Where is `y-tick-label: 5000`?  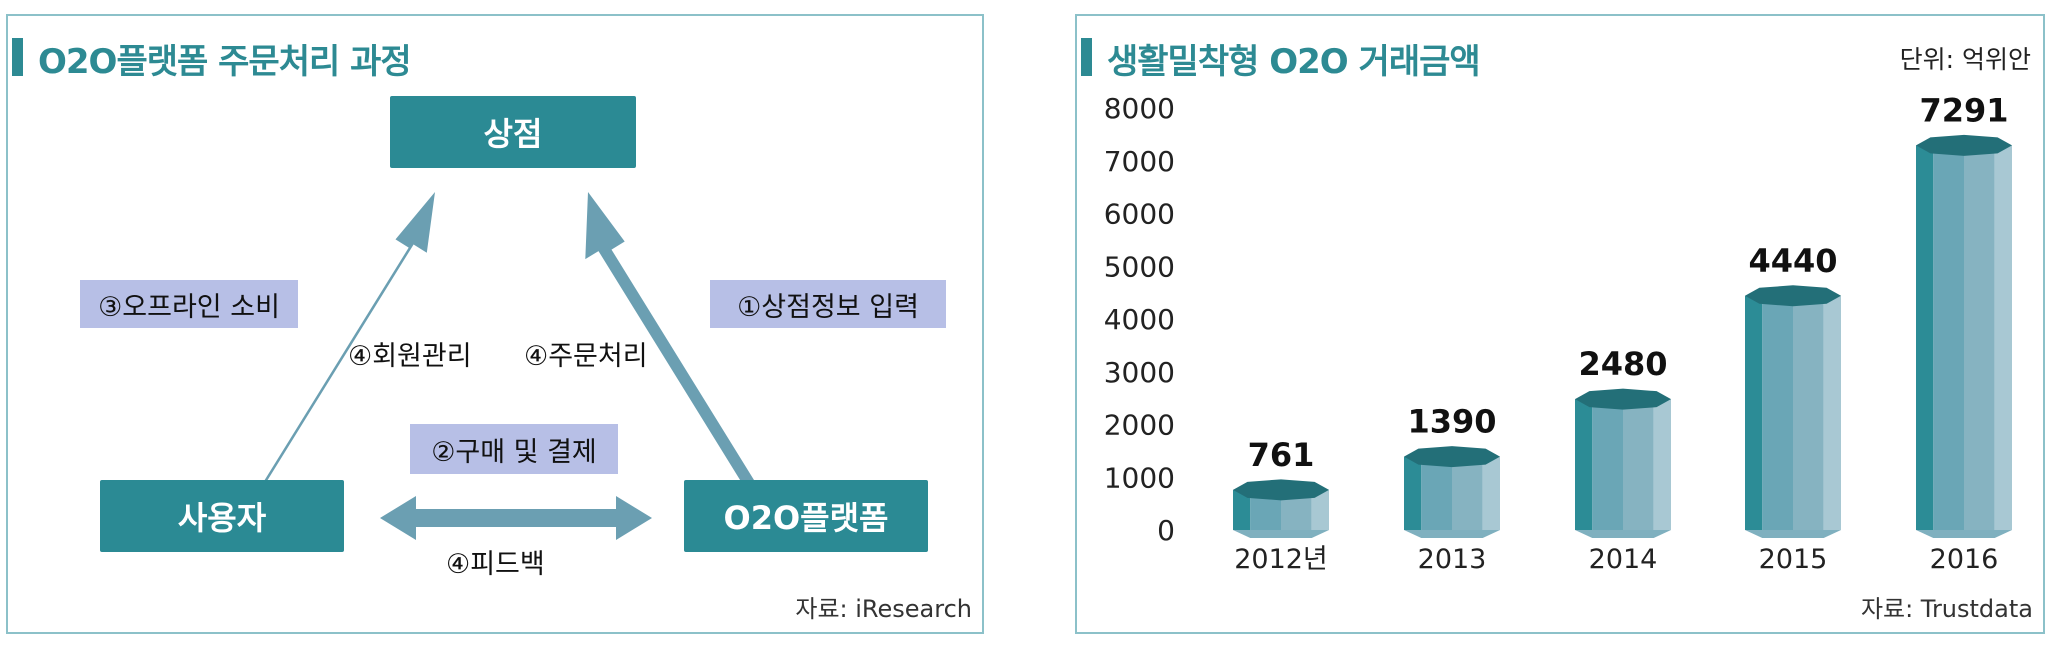 y-tick-label: 5000 is located at coordinates (1139, 266).